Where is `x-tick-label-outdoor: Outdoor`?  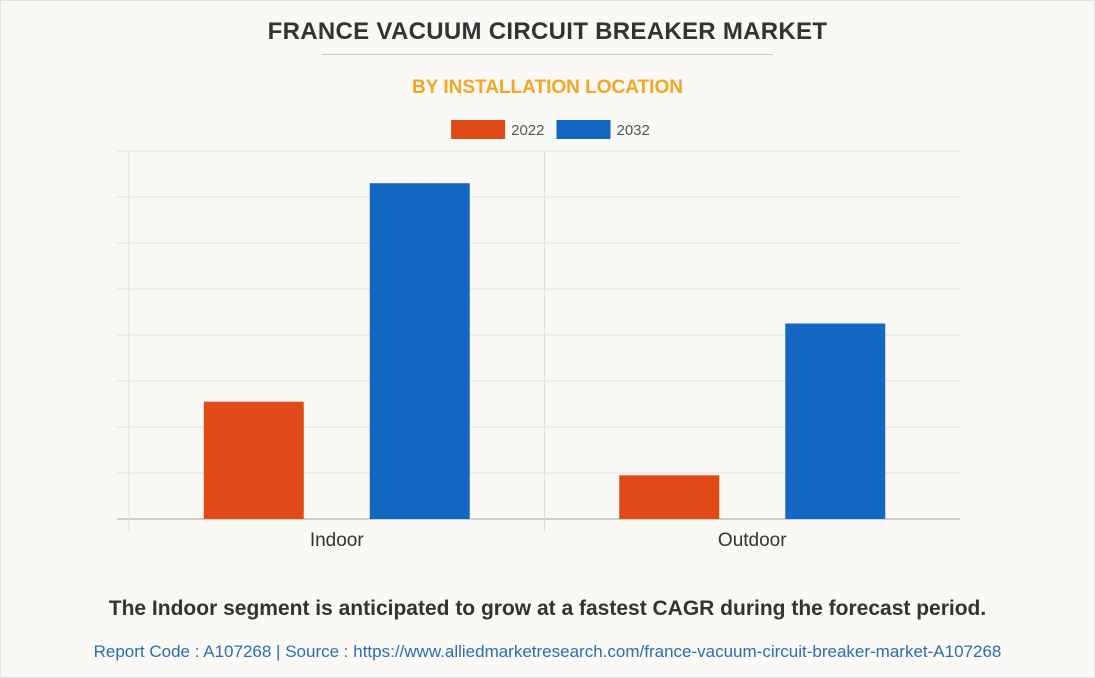
x-tick-label-outdoor: Outdoor is located at coordinates (752, 540).